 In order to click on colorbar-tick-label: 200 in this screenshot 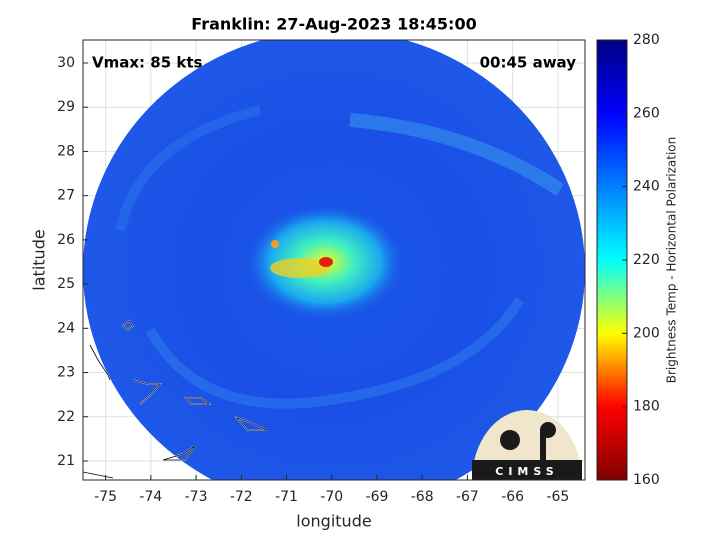, I will do `click(646, 333)`.